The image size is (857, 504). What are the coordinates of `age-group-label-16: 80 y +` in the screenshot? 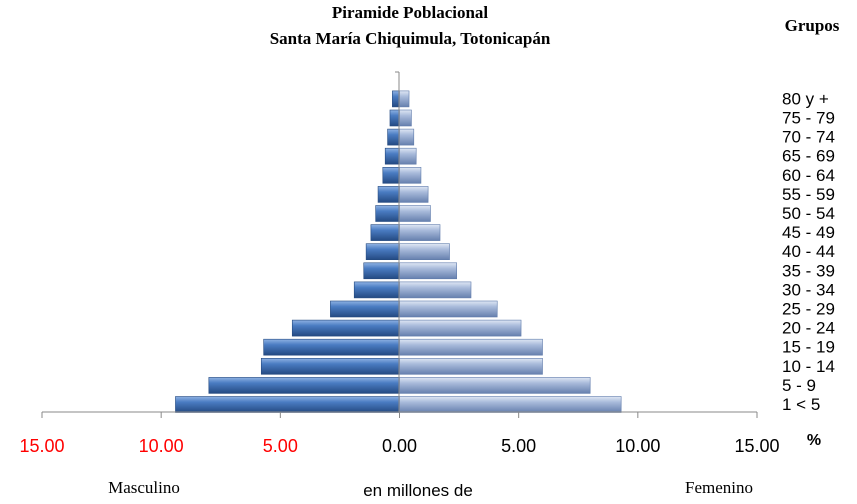 It's located at (805, 98).